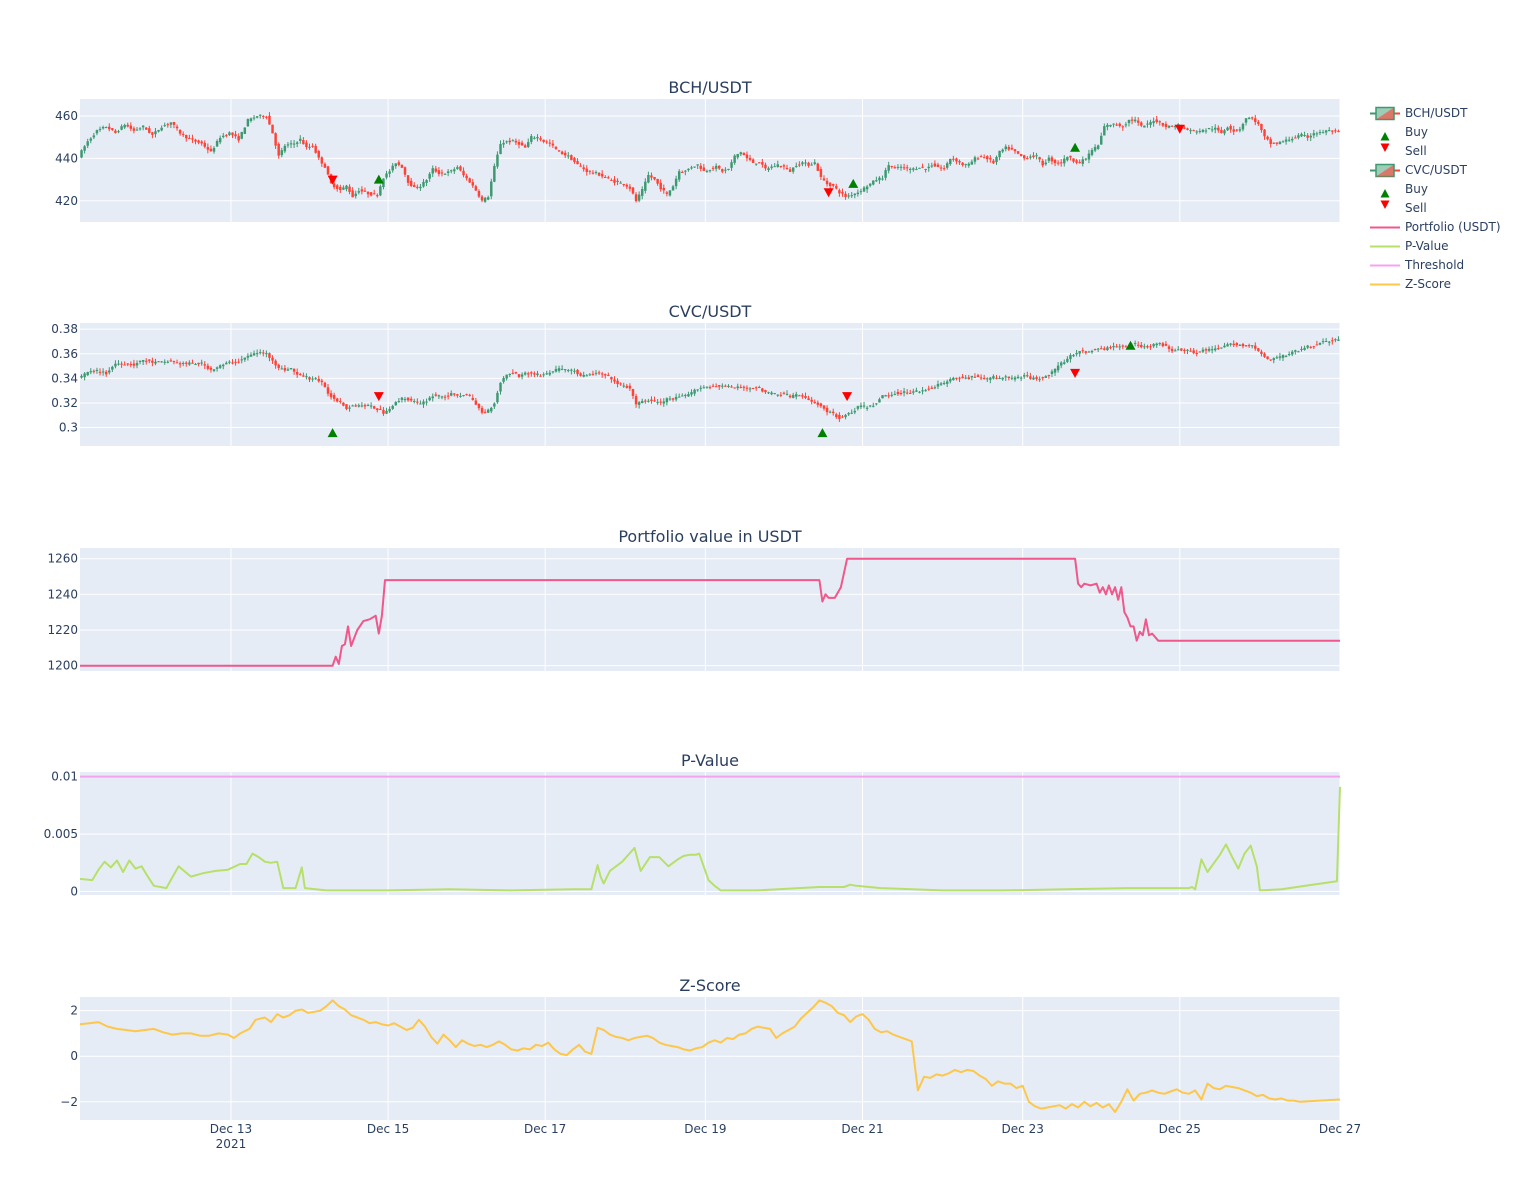  I want to click on subplot-title-zscore: Z-Score, so click(710, 985).